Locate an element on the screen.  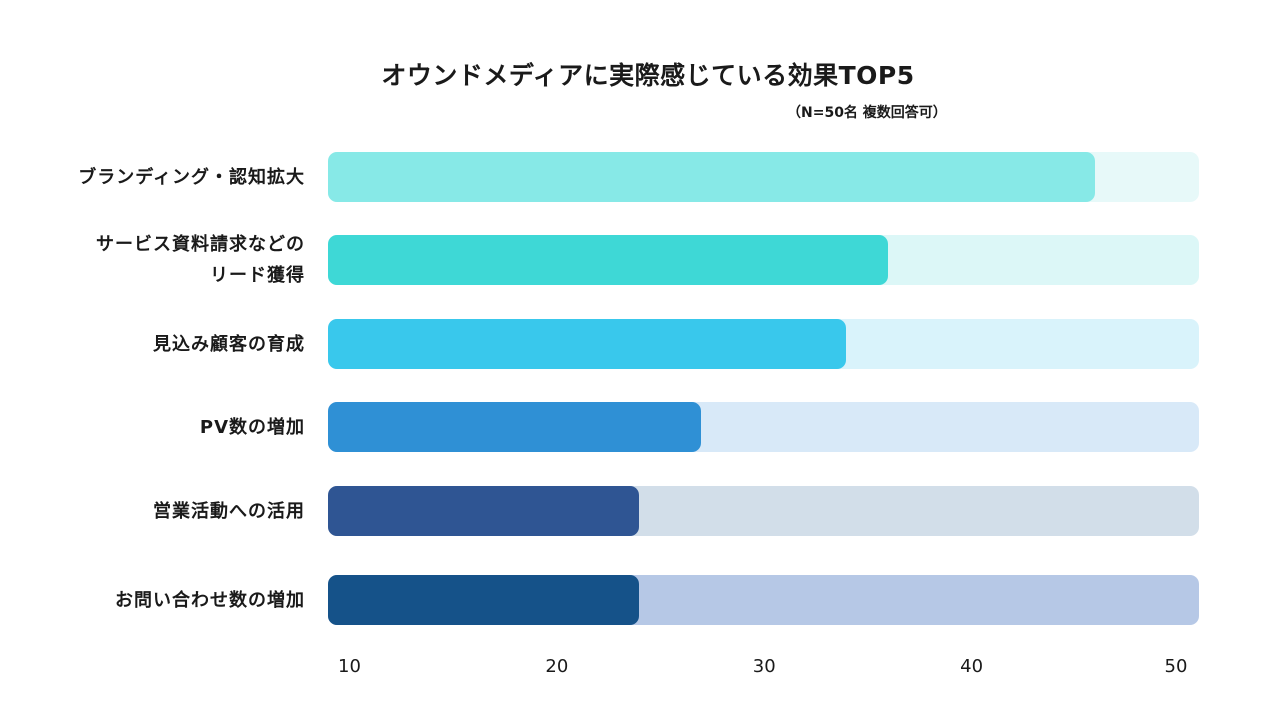
category-label: 見込み顧客の育成 is located at coordinates (155, 344).